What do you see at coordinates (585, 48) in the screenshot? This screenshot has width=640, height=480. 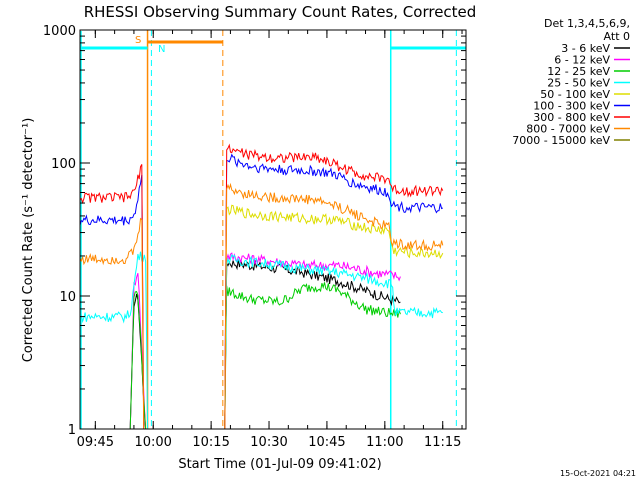 I see `legend-label-0: 3 - 6 keV` at bounding box center [585, 48].